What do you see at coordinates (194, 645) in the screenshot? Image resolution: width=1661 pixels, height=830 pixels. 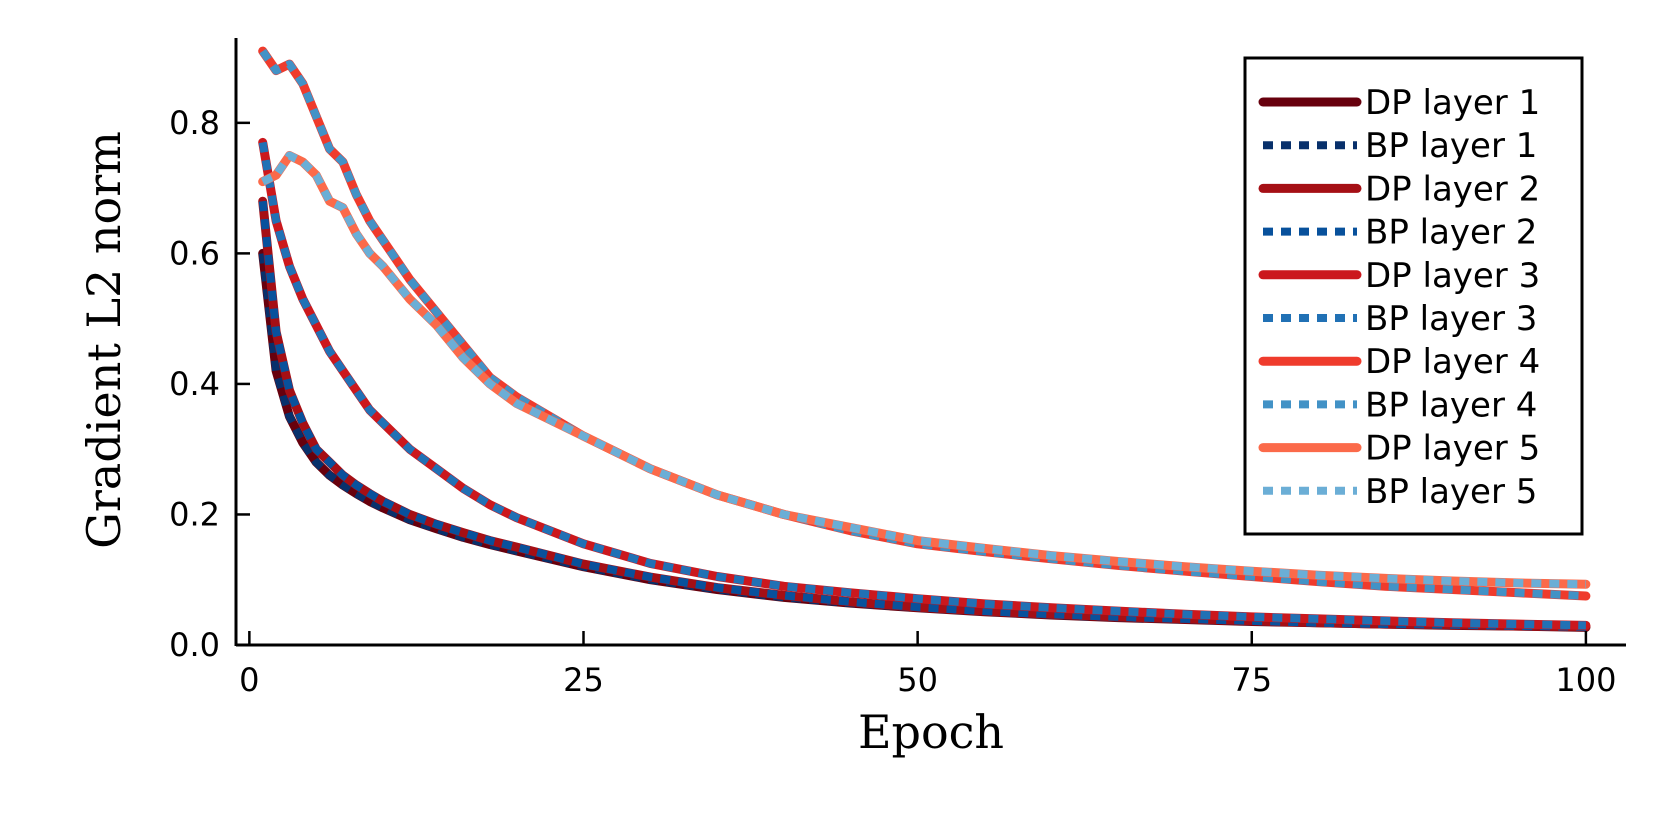 I see `y-tick-label: 0.0` at bounding box center [194, 645].